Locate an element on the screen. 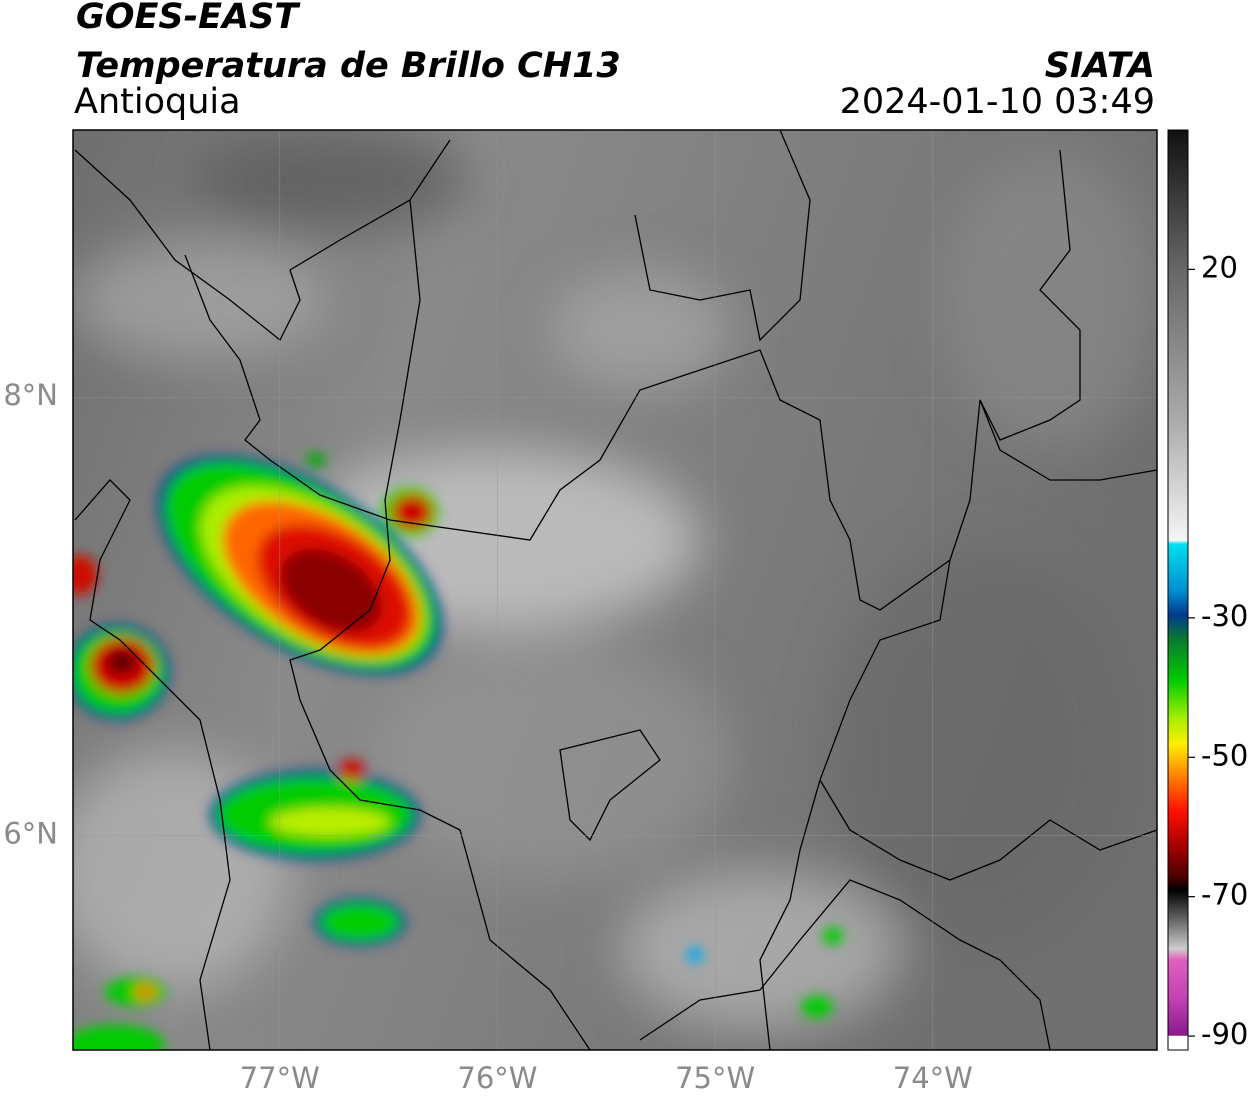 The height and width of the screenshot is (1103, 1252). lat-label: 8°N is located at coordinates (30, 395).